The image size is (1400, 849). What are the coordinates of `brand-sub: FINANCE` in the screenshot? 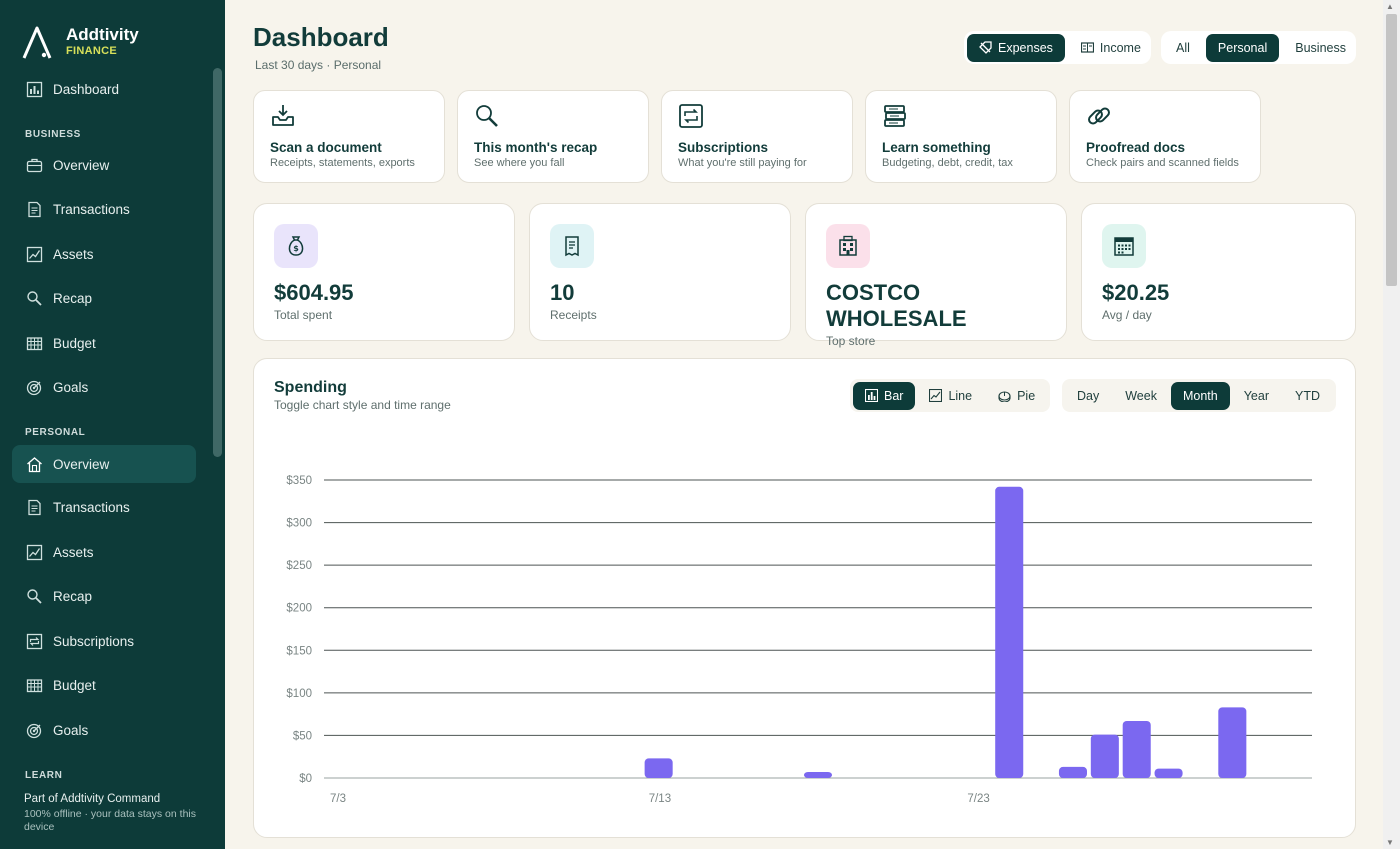 It's located at (91, 51).